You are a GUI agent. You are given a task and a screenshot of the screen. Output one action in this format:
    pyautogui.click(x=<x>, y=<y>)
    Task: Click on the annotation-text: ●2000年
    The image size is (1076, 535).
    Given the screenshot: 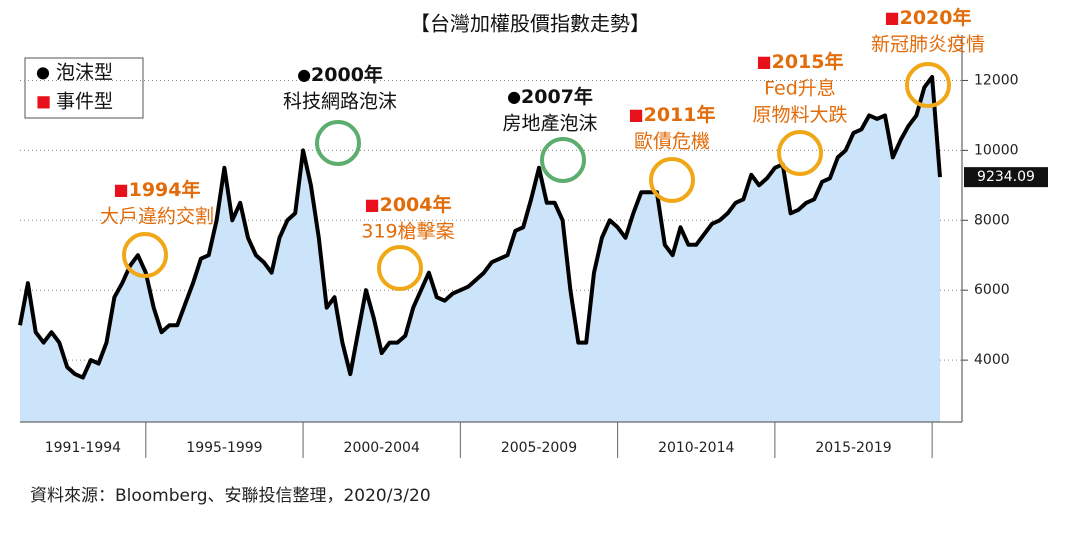 What is the action you would take?
    pyautogui.click(x=340, y=74)
    